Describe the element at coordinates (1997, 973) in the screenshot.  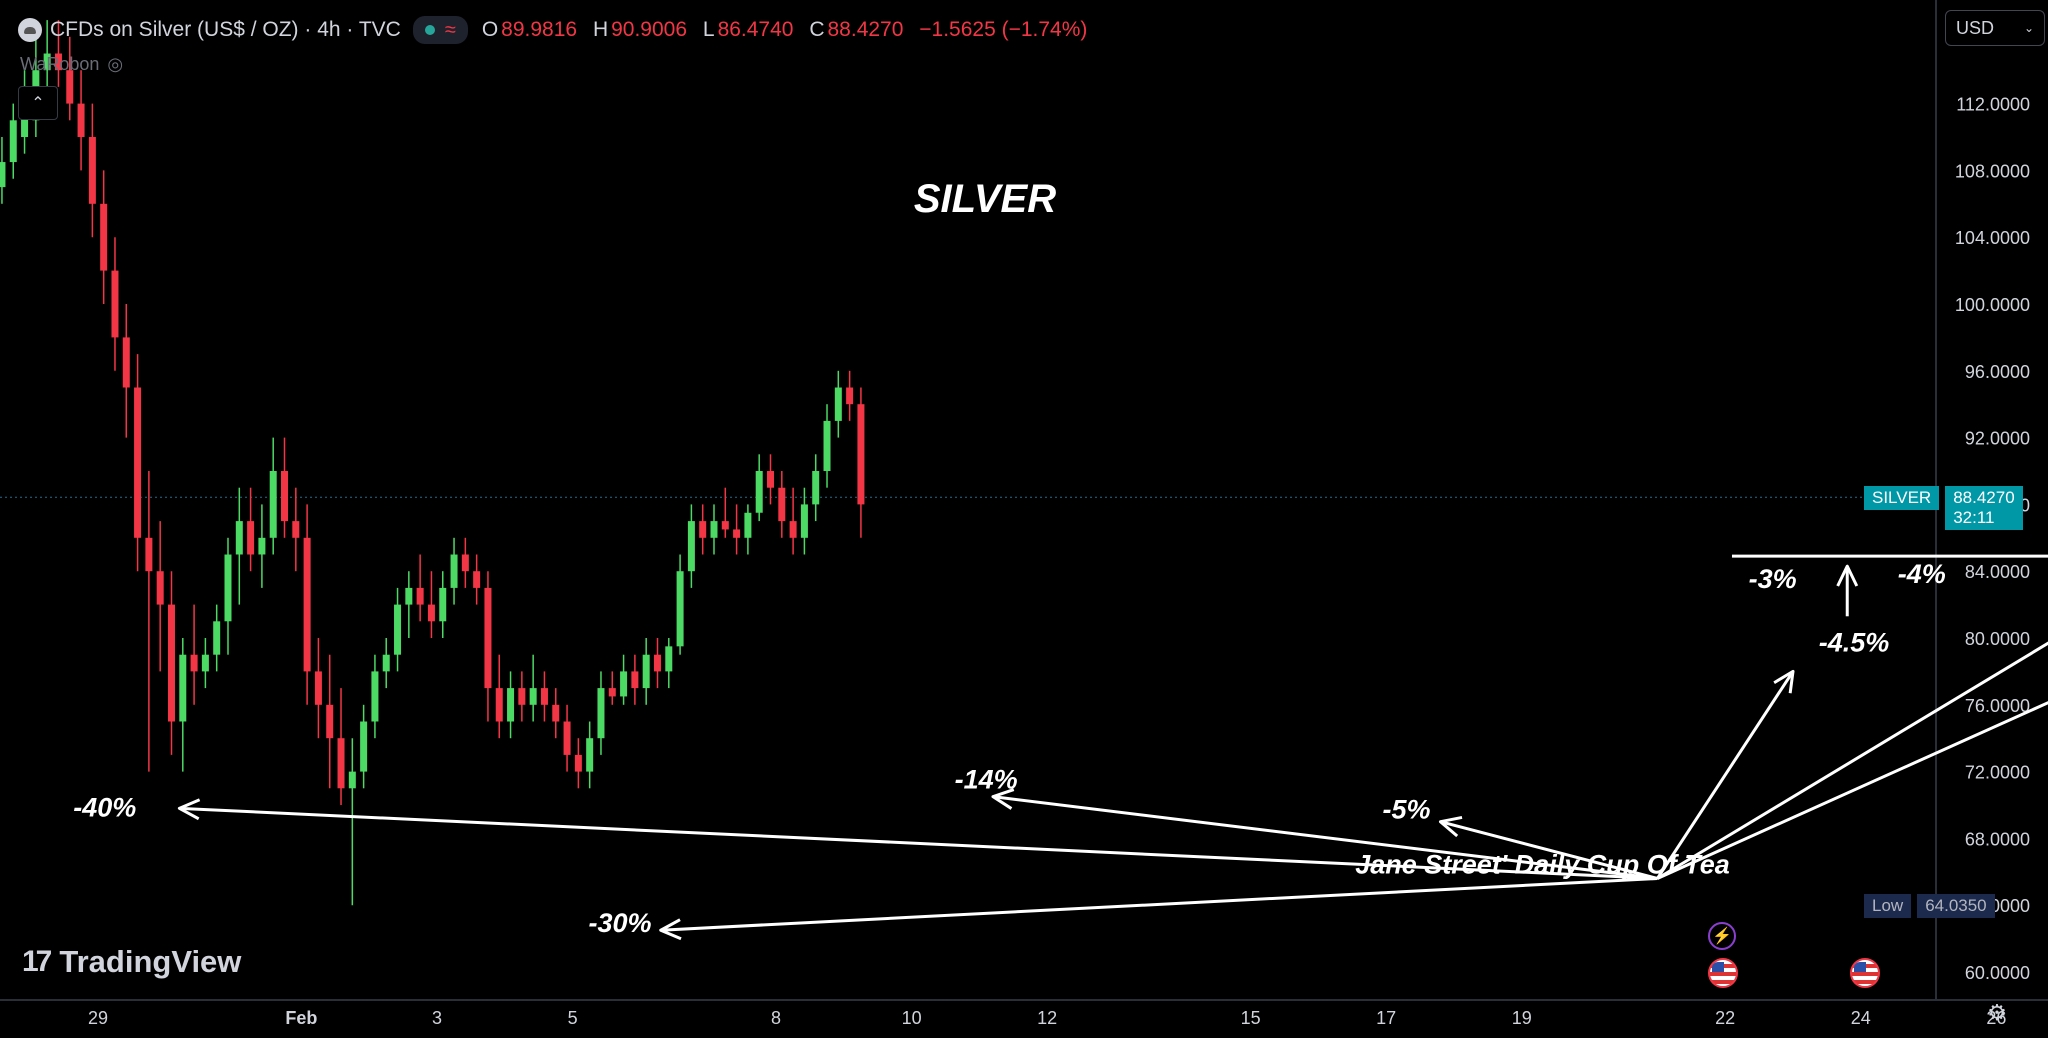
I see `y-tick-label: 60.0000` at that location.